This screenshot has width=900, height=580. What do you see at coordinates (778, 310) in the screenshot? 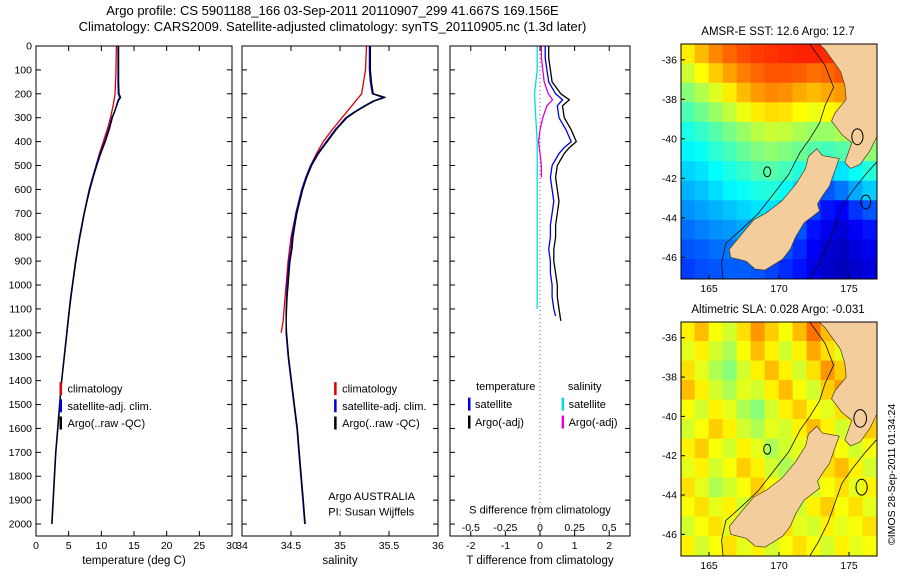
I see `sla-map-title: Altimetric SLA: 0.028 Argo: -0.031` at bounding box center [778, 310].